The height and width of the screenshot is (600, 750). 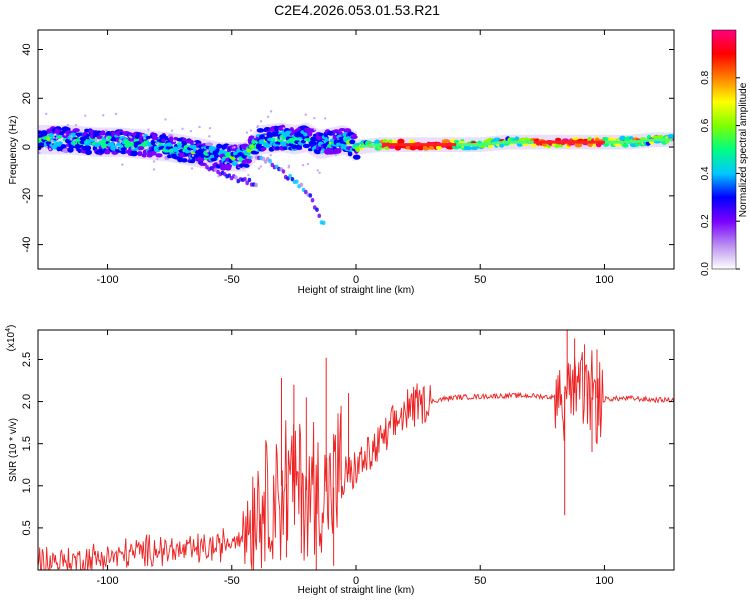 I want to click on snr-scale-label: (x104), so click(x=11, y=338).